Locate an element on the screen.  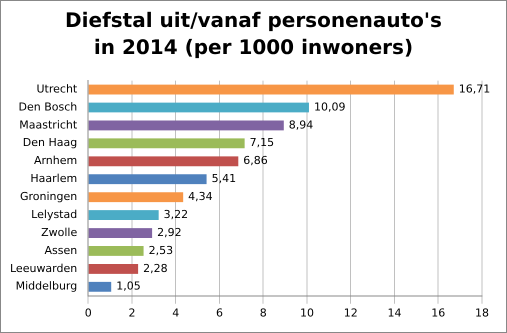
chart-title: Diefstal uit/vanaf personenauto's in 2014 (per 1000 inwoners) is located at coordinates (253, 34).